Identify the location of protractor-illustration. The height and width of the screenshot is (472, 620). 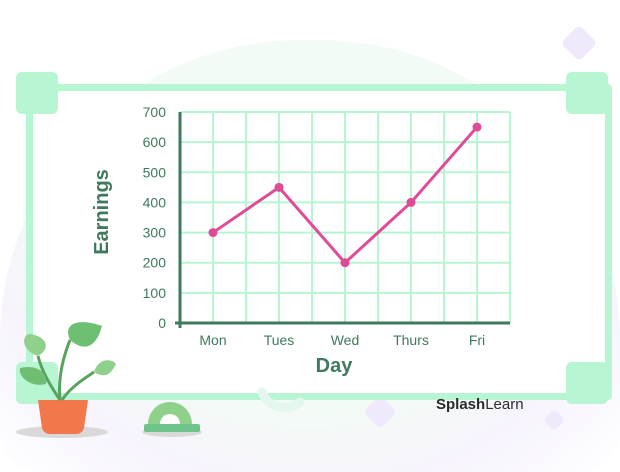
(172, 419).